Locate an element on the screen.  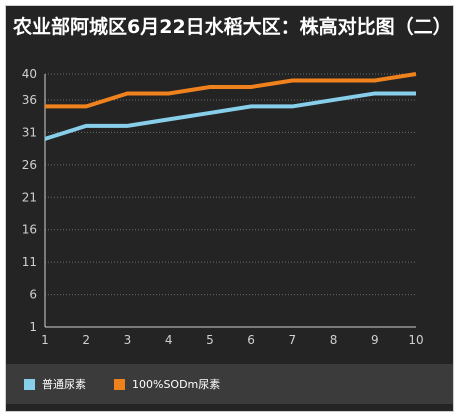
x-tick-label-4: 5 is located at coordinates (210, 340).